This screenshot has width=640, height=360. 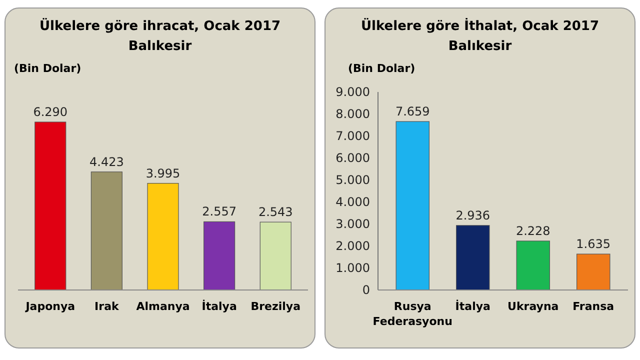 I want to click on y-tick-label: 2.000, so click(x=353, y=245).